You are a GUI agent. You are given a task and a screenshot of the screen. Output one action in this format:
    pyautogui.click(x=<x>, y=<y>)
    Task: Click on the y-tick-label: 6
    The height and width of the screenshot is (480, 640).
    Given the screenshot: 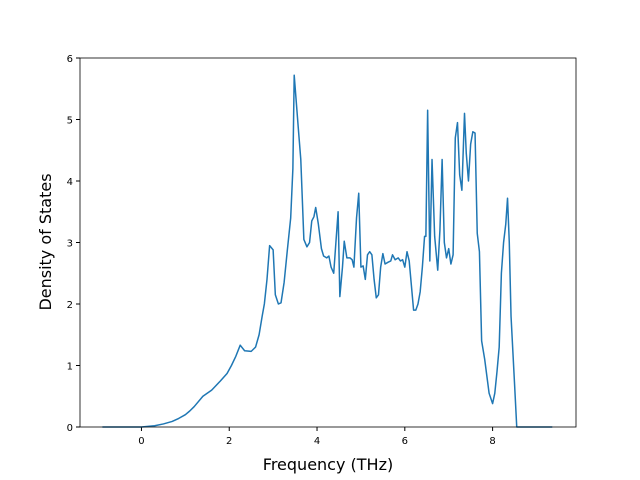 What is the action you would take?
    pyautogui.click(x=70, y=59)
    